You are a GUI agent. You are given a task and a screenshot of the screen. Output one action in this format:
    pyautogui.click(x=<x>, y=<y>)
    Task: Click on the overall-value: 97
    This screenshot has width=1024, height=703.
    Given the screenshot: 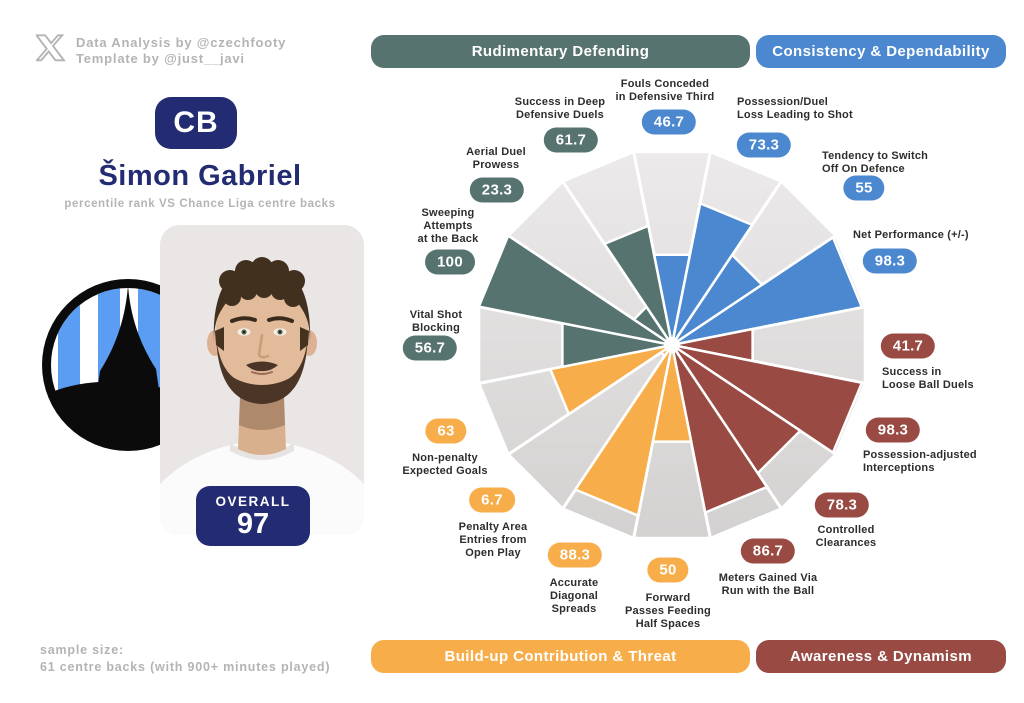 What is the action you would take?
    pyautogui.click(x=253, y=523)
    